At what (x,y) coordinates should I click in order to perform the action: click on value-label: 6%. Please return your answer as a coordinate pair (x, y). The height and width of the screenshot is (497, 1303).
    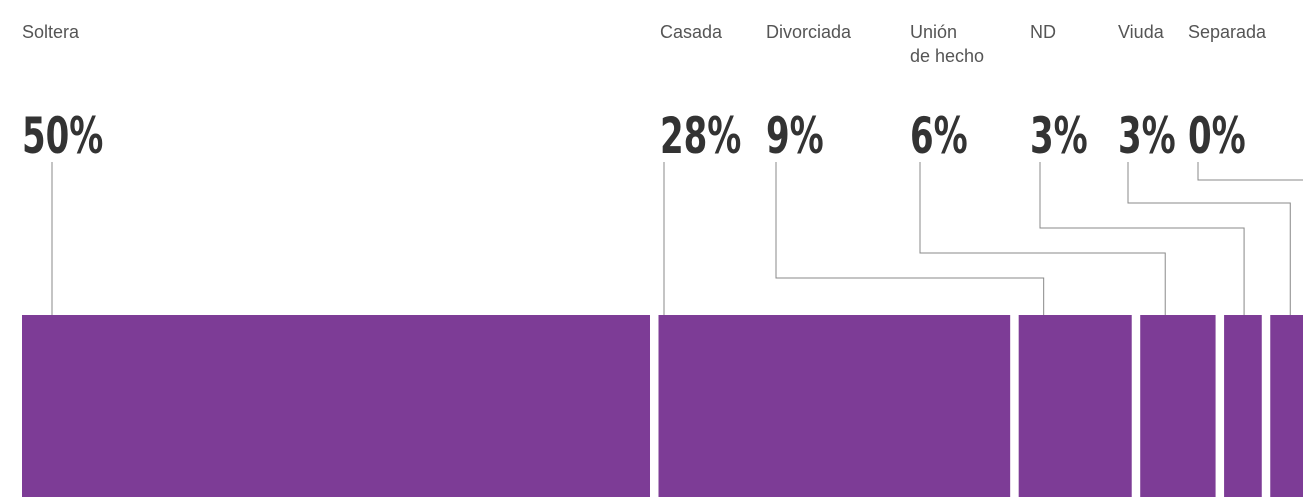
    Looking at the image, I should click on (939, 136).